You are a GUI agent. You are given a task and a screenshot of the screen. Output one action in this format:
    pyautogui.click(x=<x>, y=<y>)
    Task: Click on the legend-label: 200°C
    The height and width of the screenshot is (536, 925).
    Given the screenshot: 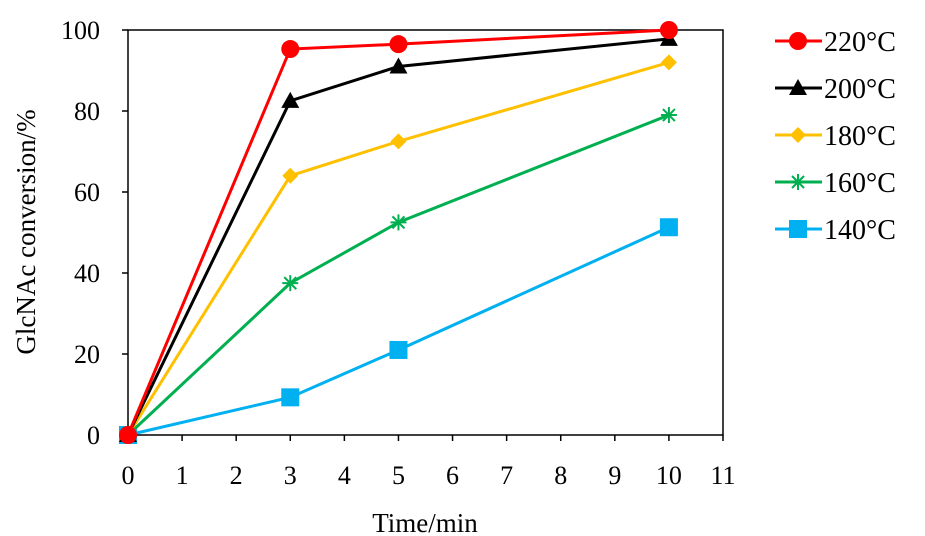 What is the action you would take?
    pyautogui.click(x=860, y=89)
    